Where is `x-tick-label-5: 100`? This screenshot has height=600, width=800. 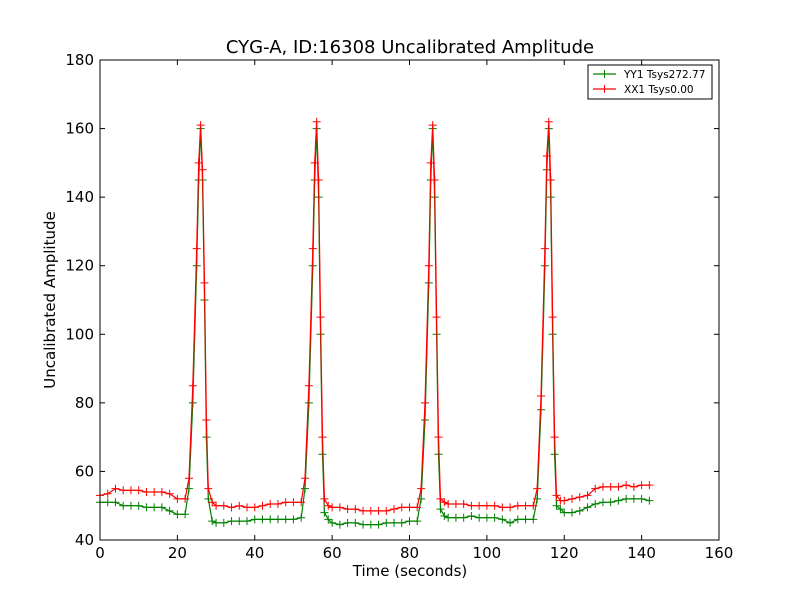 x-tick-label-5: 100 is located at coordinates (487, 553).